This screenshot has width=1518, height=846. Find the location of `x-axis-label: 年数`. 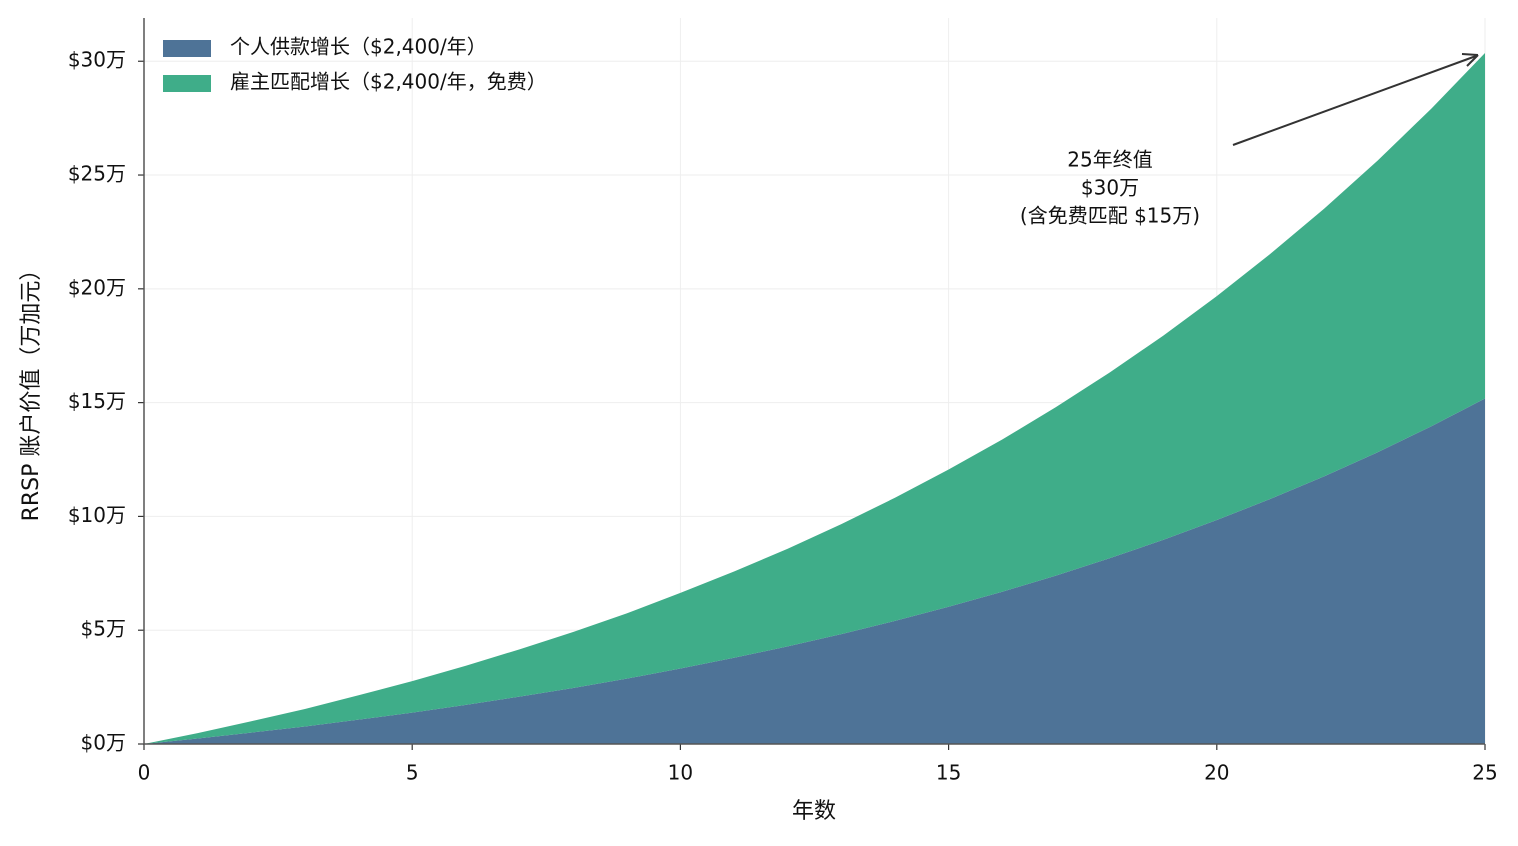

x-axis-label: 年数 is located at coordinates (814, 811).